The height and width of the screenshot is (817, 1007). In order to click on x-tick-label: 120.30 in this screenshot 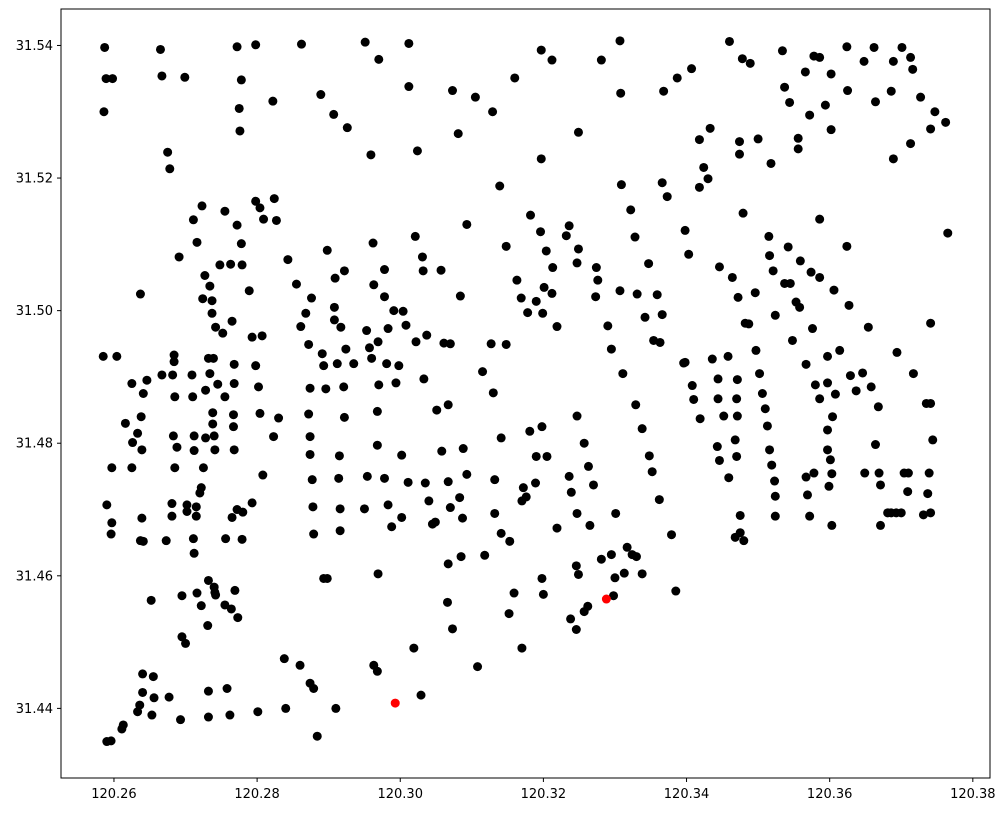, I will do `click(400, 794)`.